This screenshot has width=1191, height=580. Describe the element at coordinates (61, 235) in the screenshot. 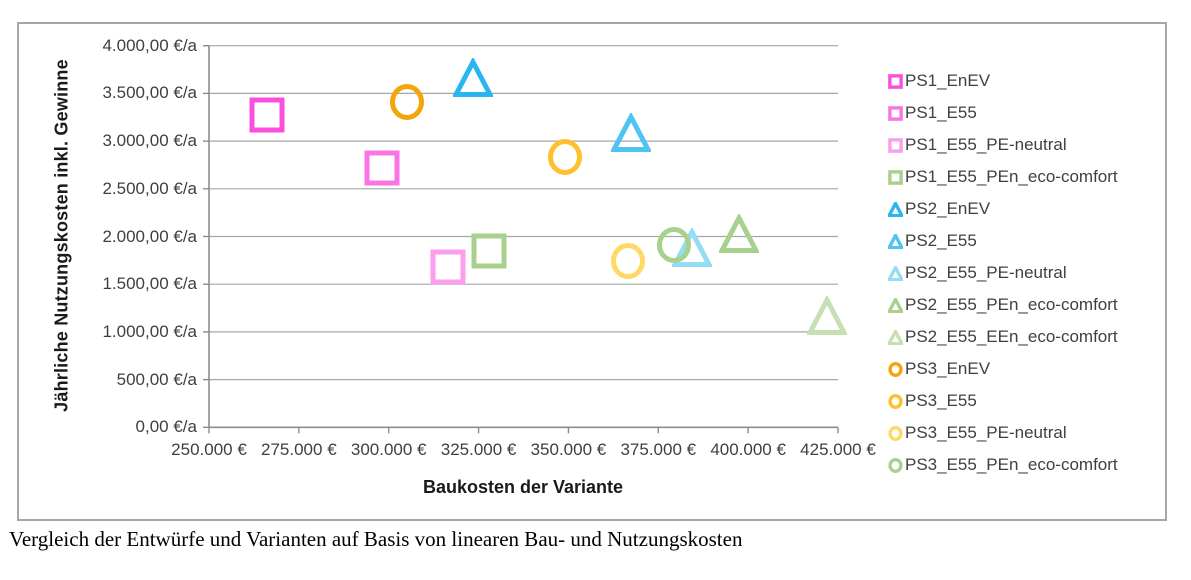

I see `y-axis-title: Jährliche Nutzungskosten inkl. Gewinne` at that location.